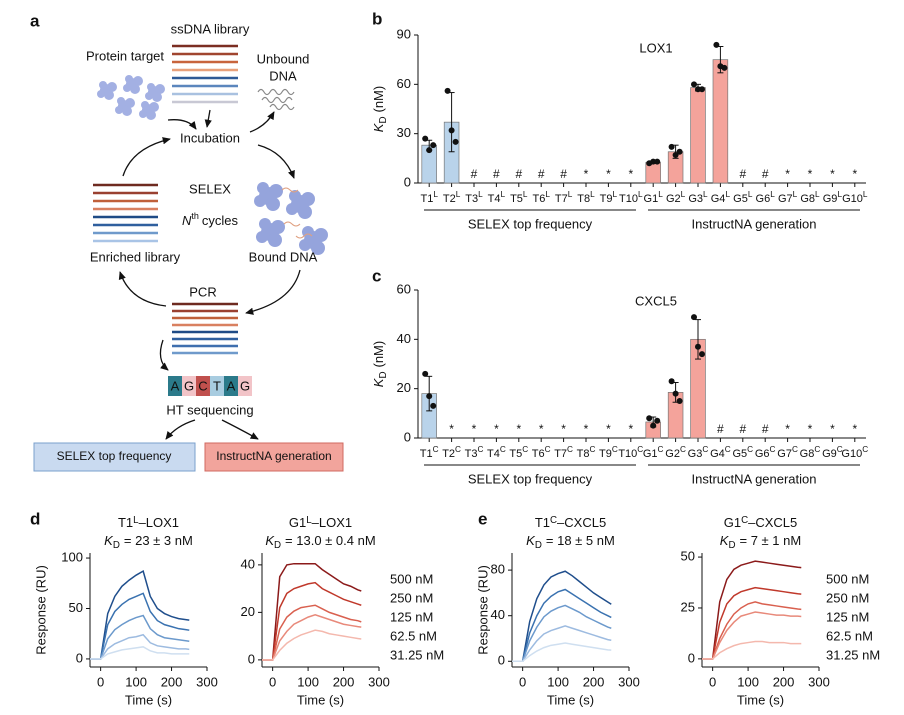 Image resolution: width=904 pixels, height=715 pixels. What do you see at coordinates (654, 197) in the screenshot?
I see `x-tick-label: G1L` at bounding box center [654, 197].